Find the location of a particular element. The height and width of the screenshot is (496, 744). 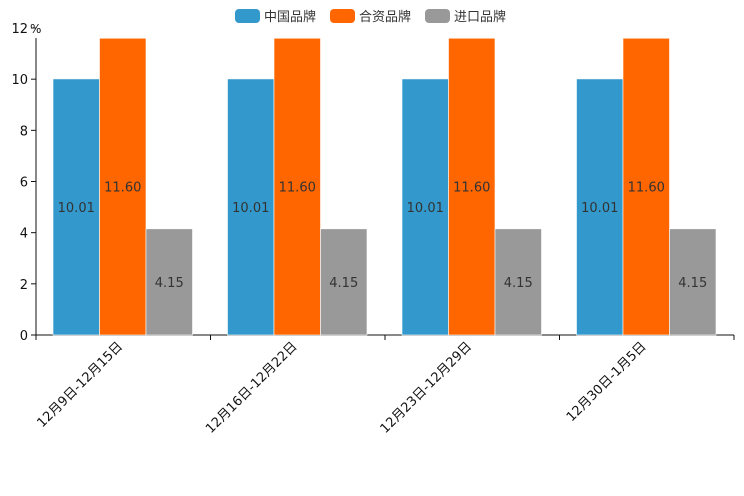

bar-series1-cat4 is located at coordinates (600, 207).